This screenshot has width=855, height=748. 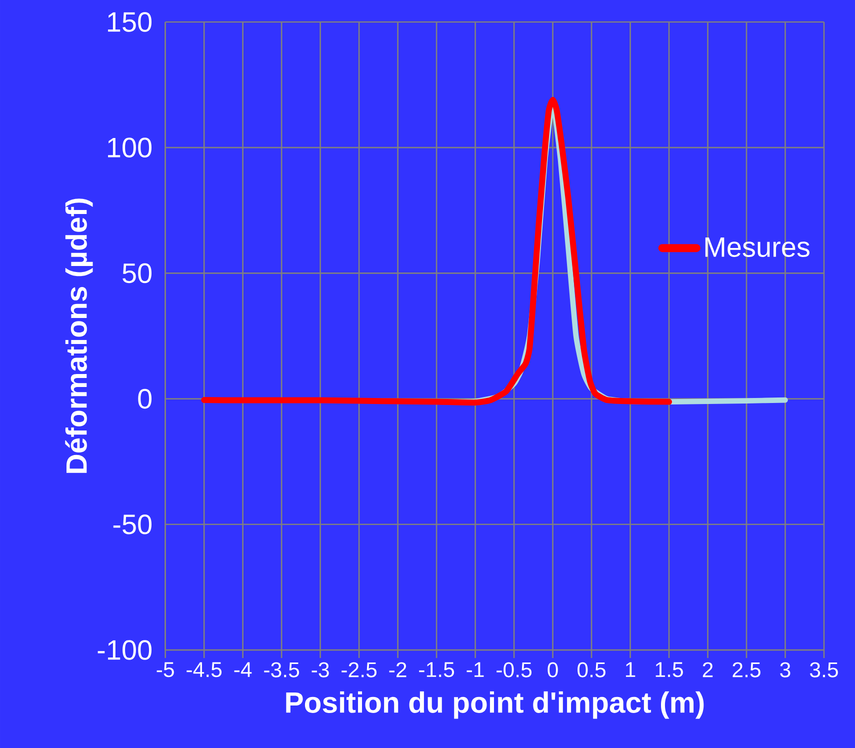 I want to click on x-tick-label: -1, so click(x=475, y=669).